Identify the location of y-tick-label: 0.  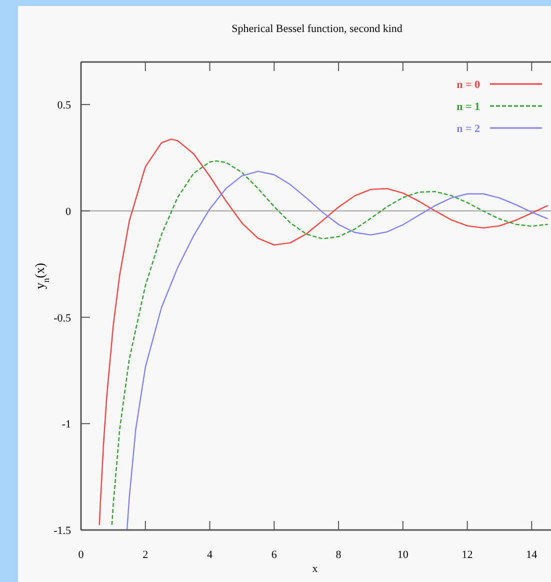
(69, 212).